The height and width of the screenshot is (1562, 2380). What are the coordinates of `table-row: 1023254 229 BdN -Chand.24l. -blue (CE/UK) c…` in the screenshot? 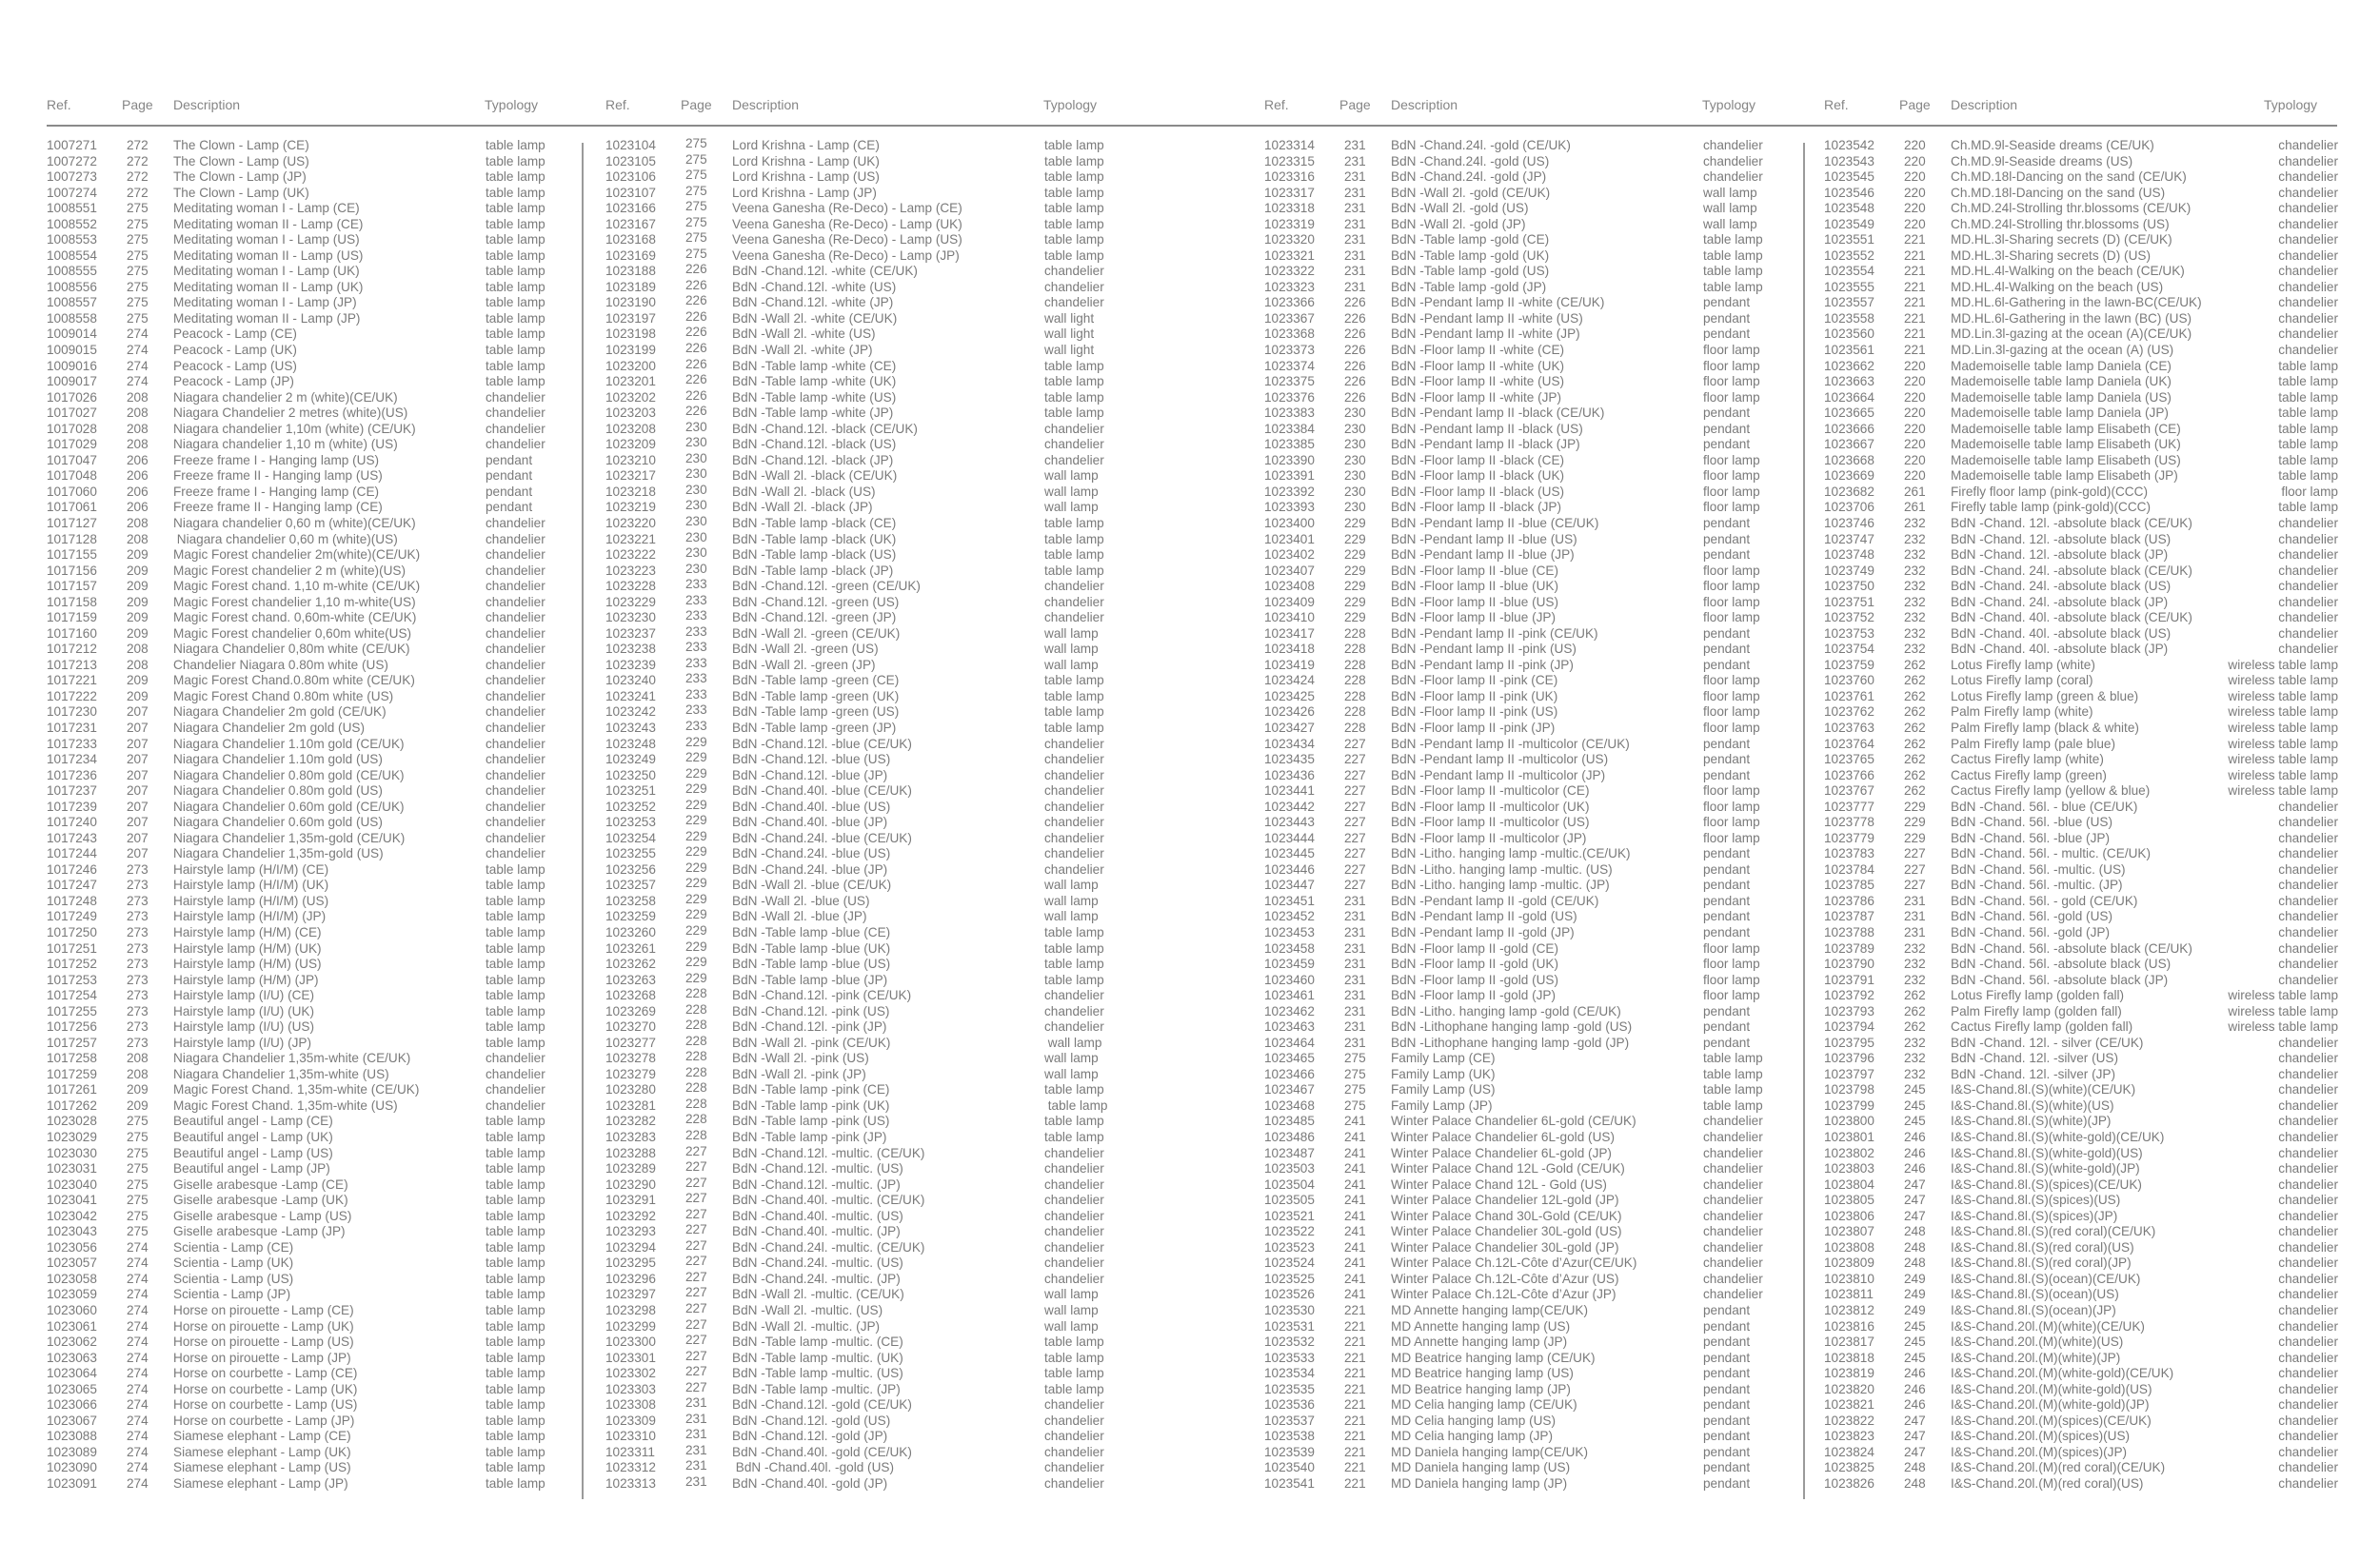 It's located at (862, 838).